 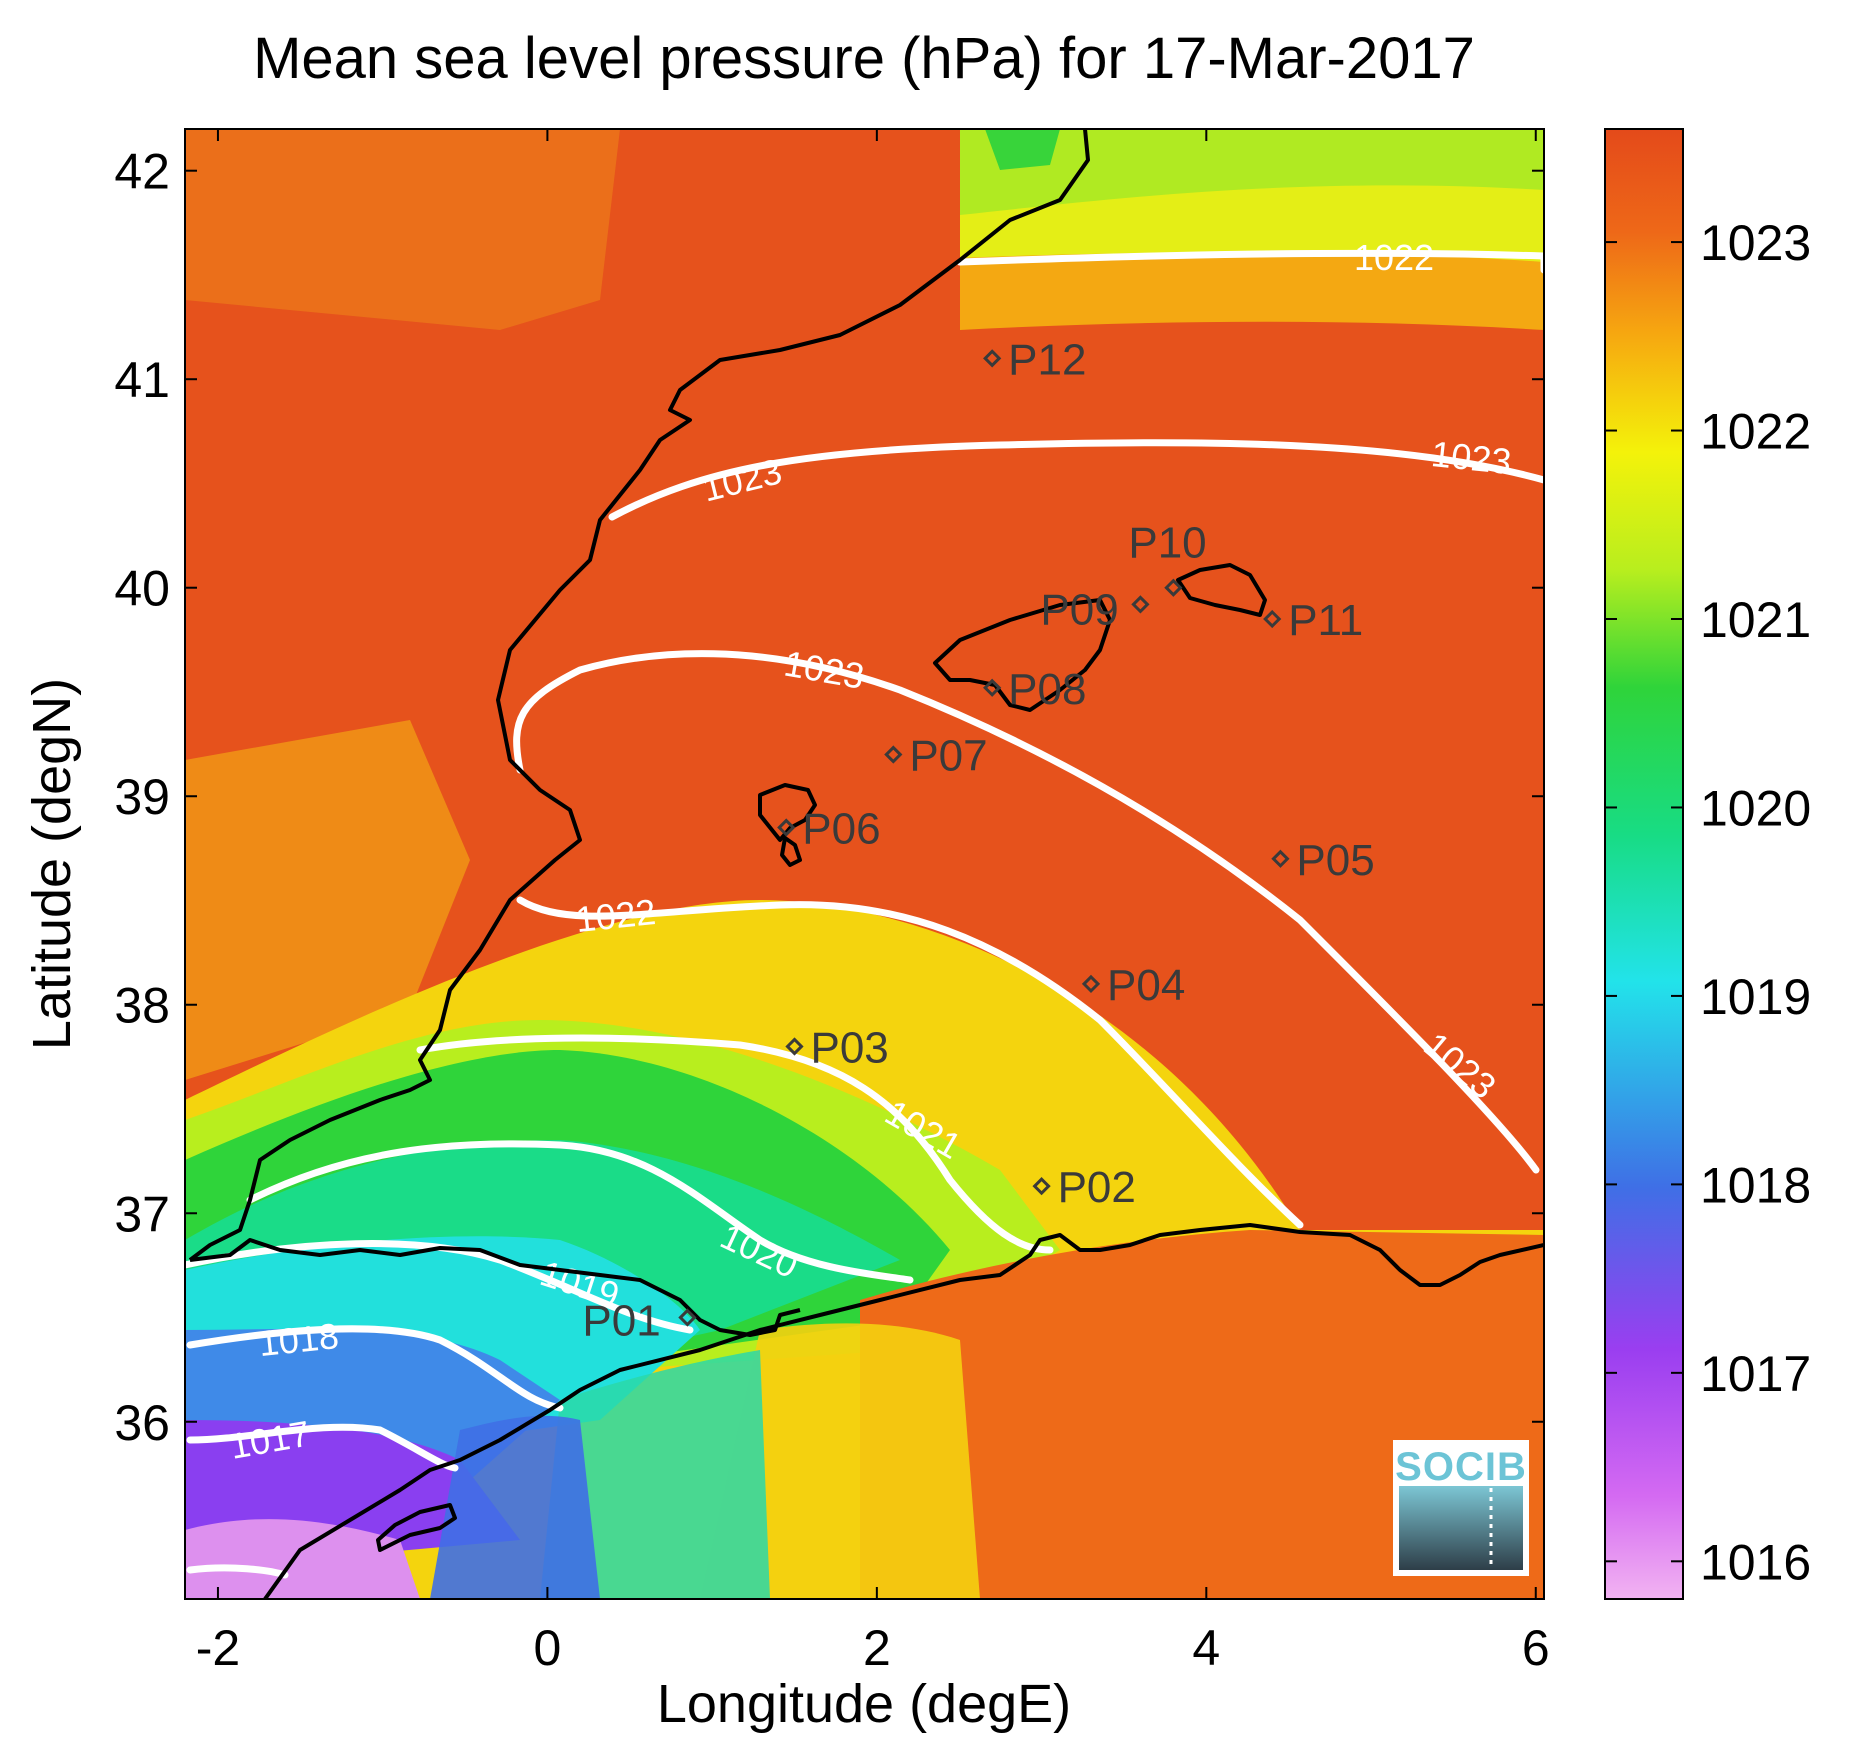 What do you see at coordinates (841, 829) in the screenshot?
I see `station-label: P06` at bounding box center [841, 829].